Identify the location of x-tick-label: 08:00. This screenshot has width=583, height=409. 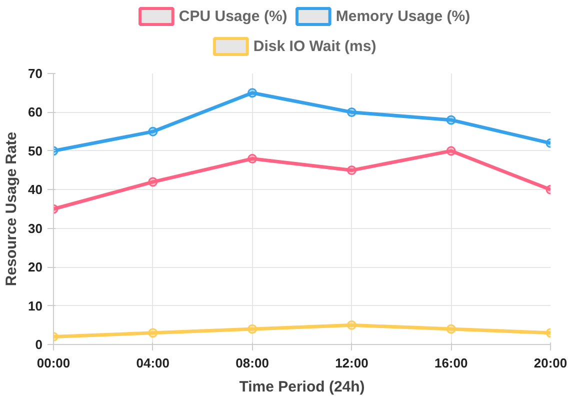
(252, 363).